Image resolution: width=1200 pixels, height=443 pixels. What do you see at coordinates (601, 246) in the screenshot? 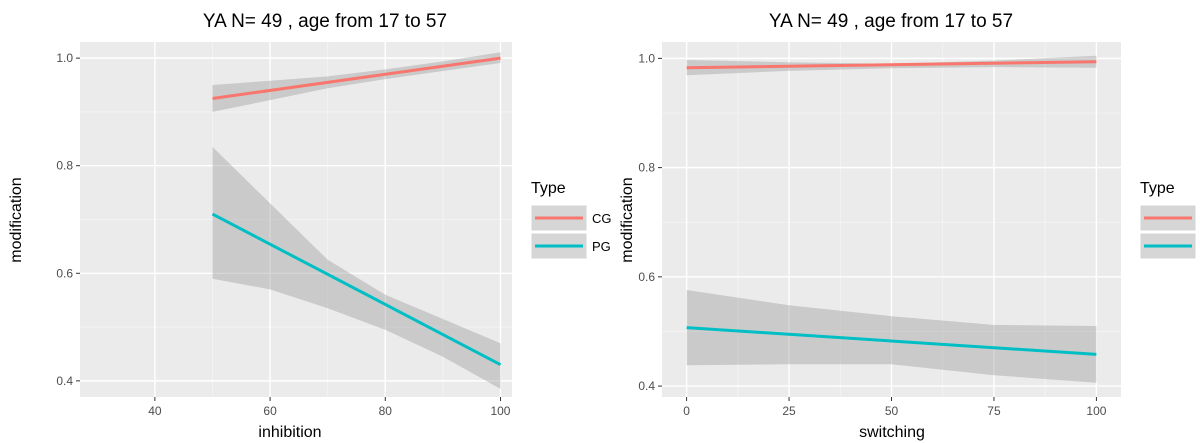
I see `legend-label-pg: PG` at bounding box center [601, 246].